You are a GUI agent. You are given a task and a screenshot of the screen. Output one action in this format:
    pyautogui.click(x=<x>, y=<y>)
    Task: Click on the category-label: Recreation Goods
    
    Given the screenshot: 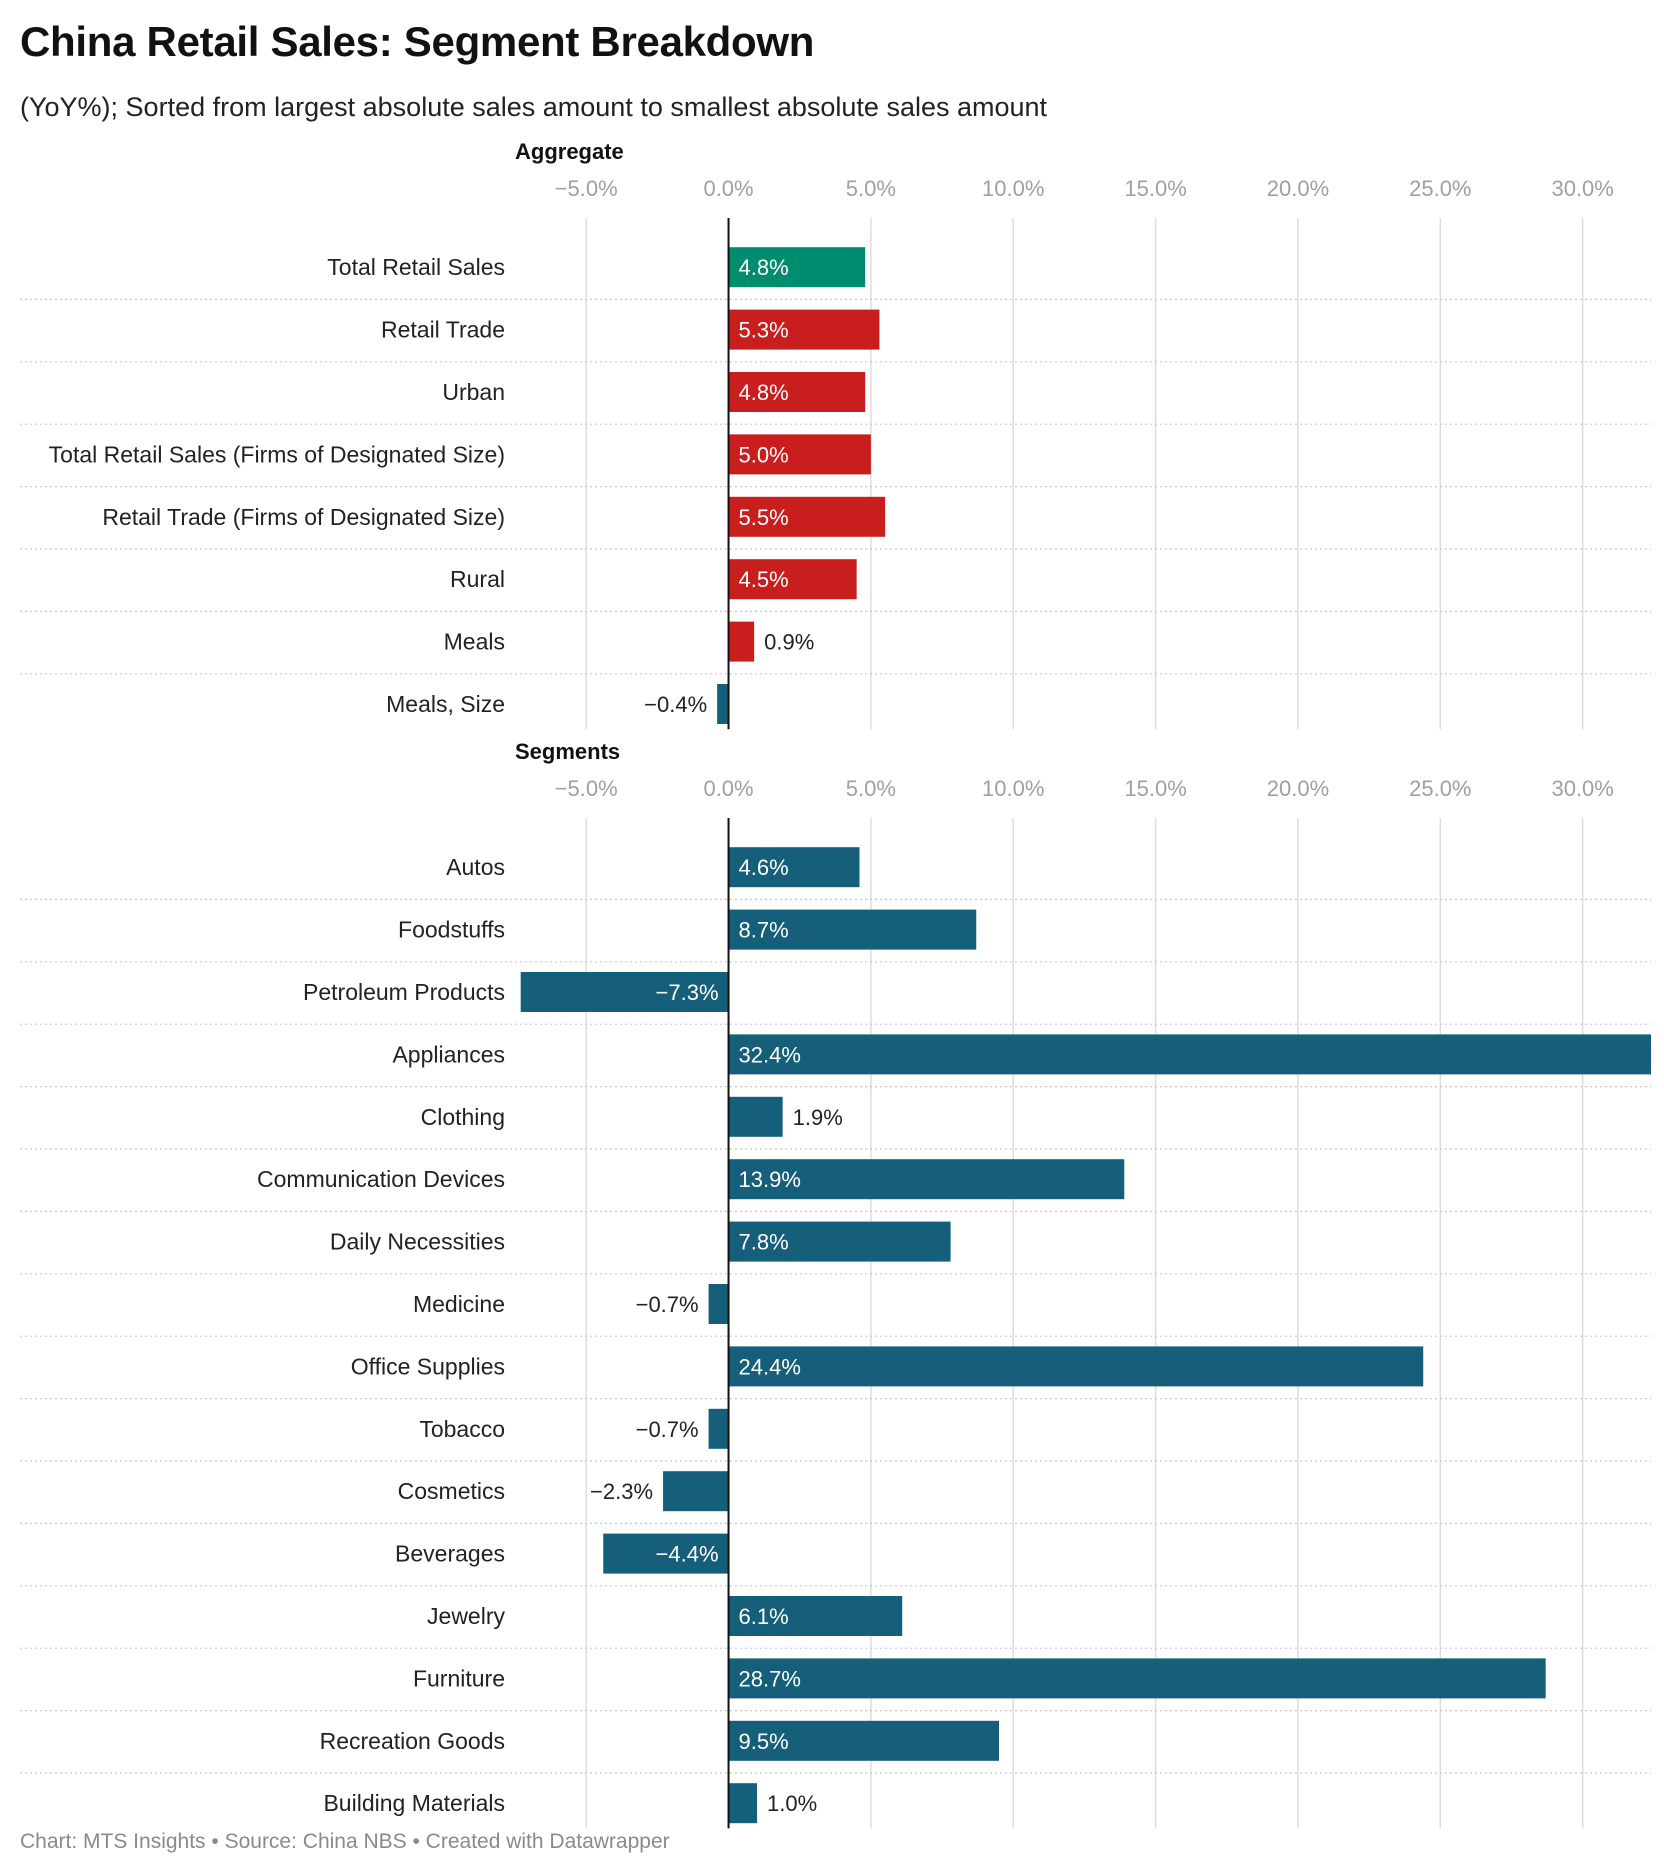 What is the action you would take?
    pyautogui.click(x=412, y=1741)
    